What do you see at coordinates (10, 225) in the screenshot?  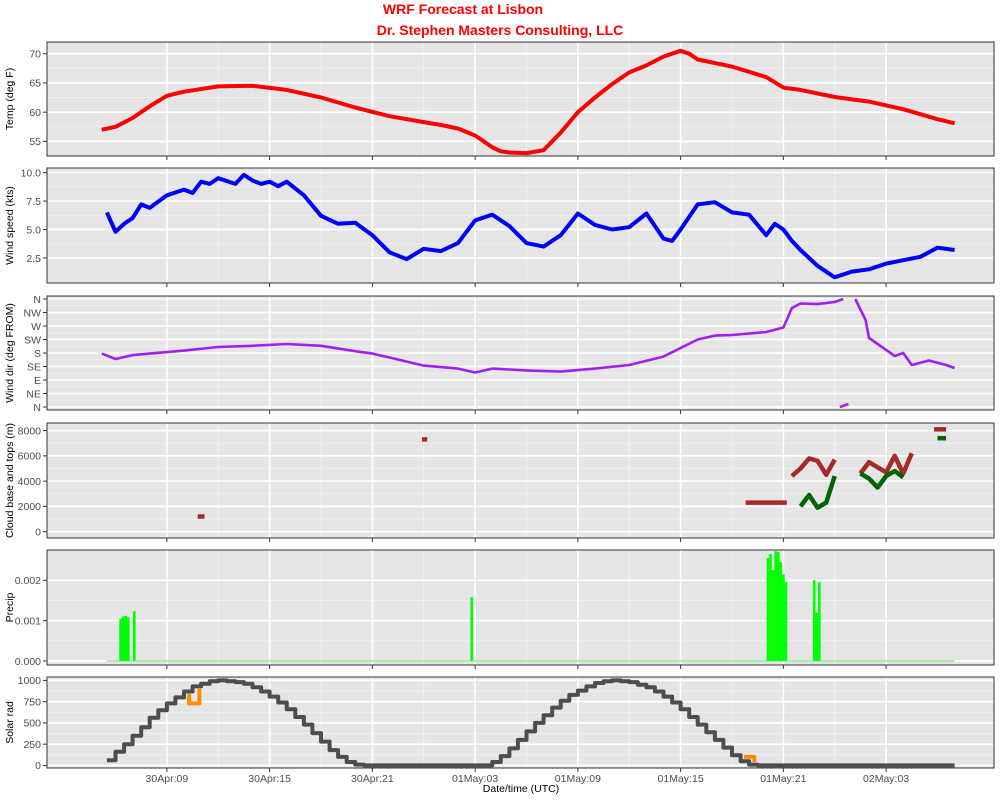 I see `y-axis-label: Wind speed (kts)` at bounding box center [10, 225].